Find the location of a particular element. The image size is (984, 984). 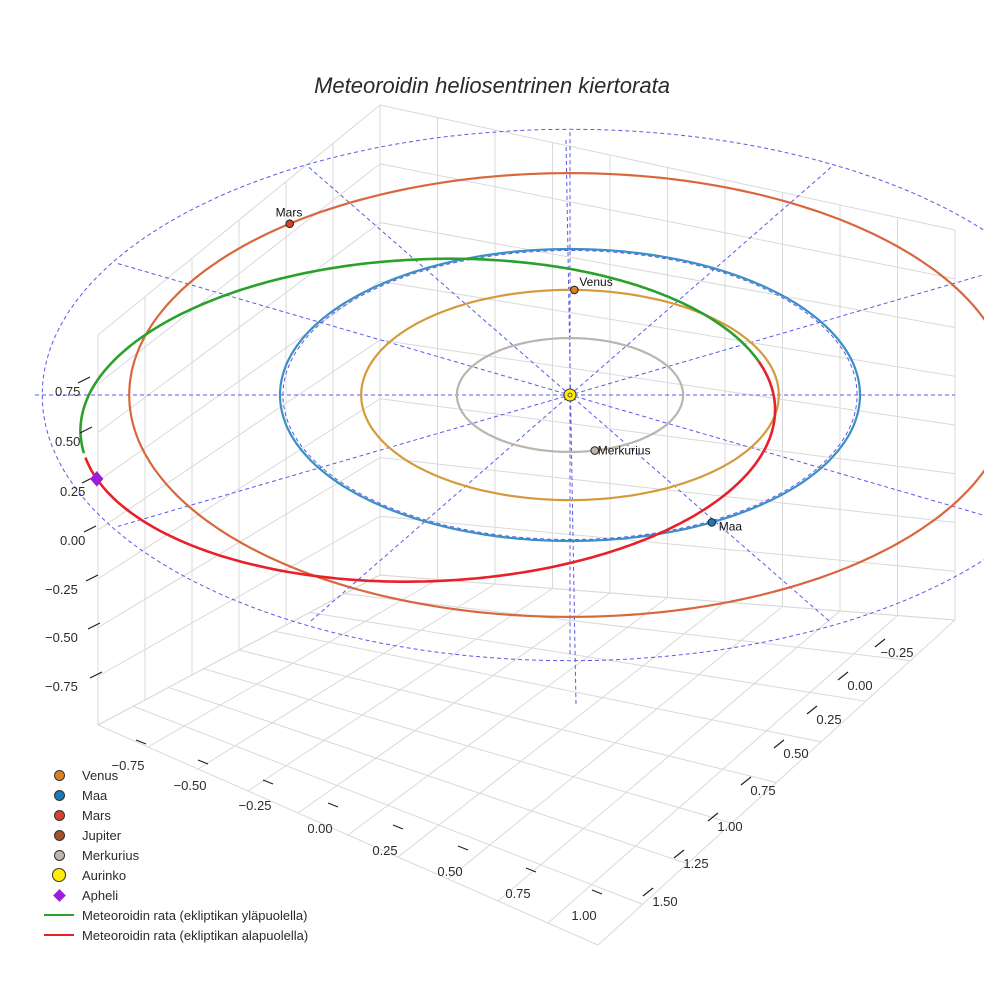

y-tick-label: 0.50 is located at coordinates (795, 753).